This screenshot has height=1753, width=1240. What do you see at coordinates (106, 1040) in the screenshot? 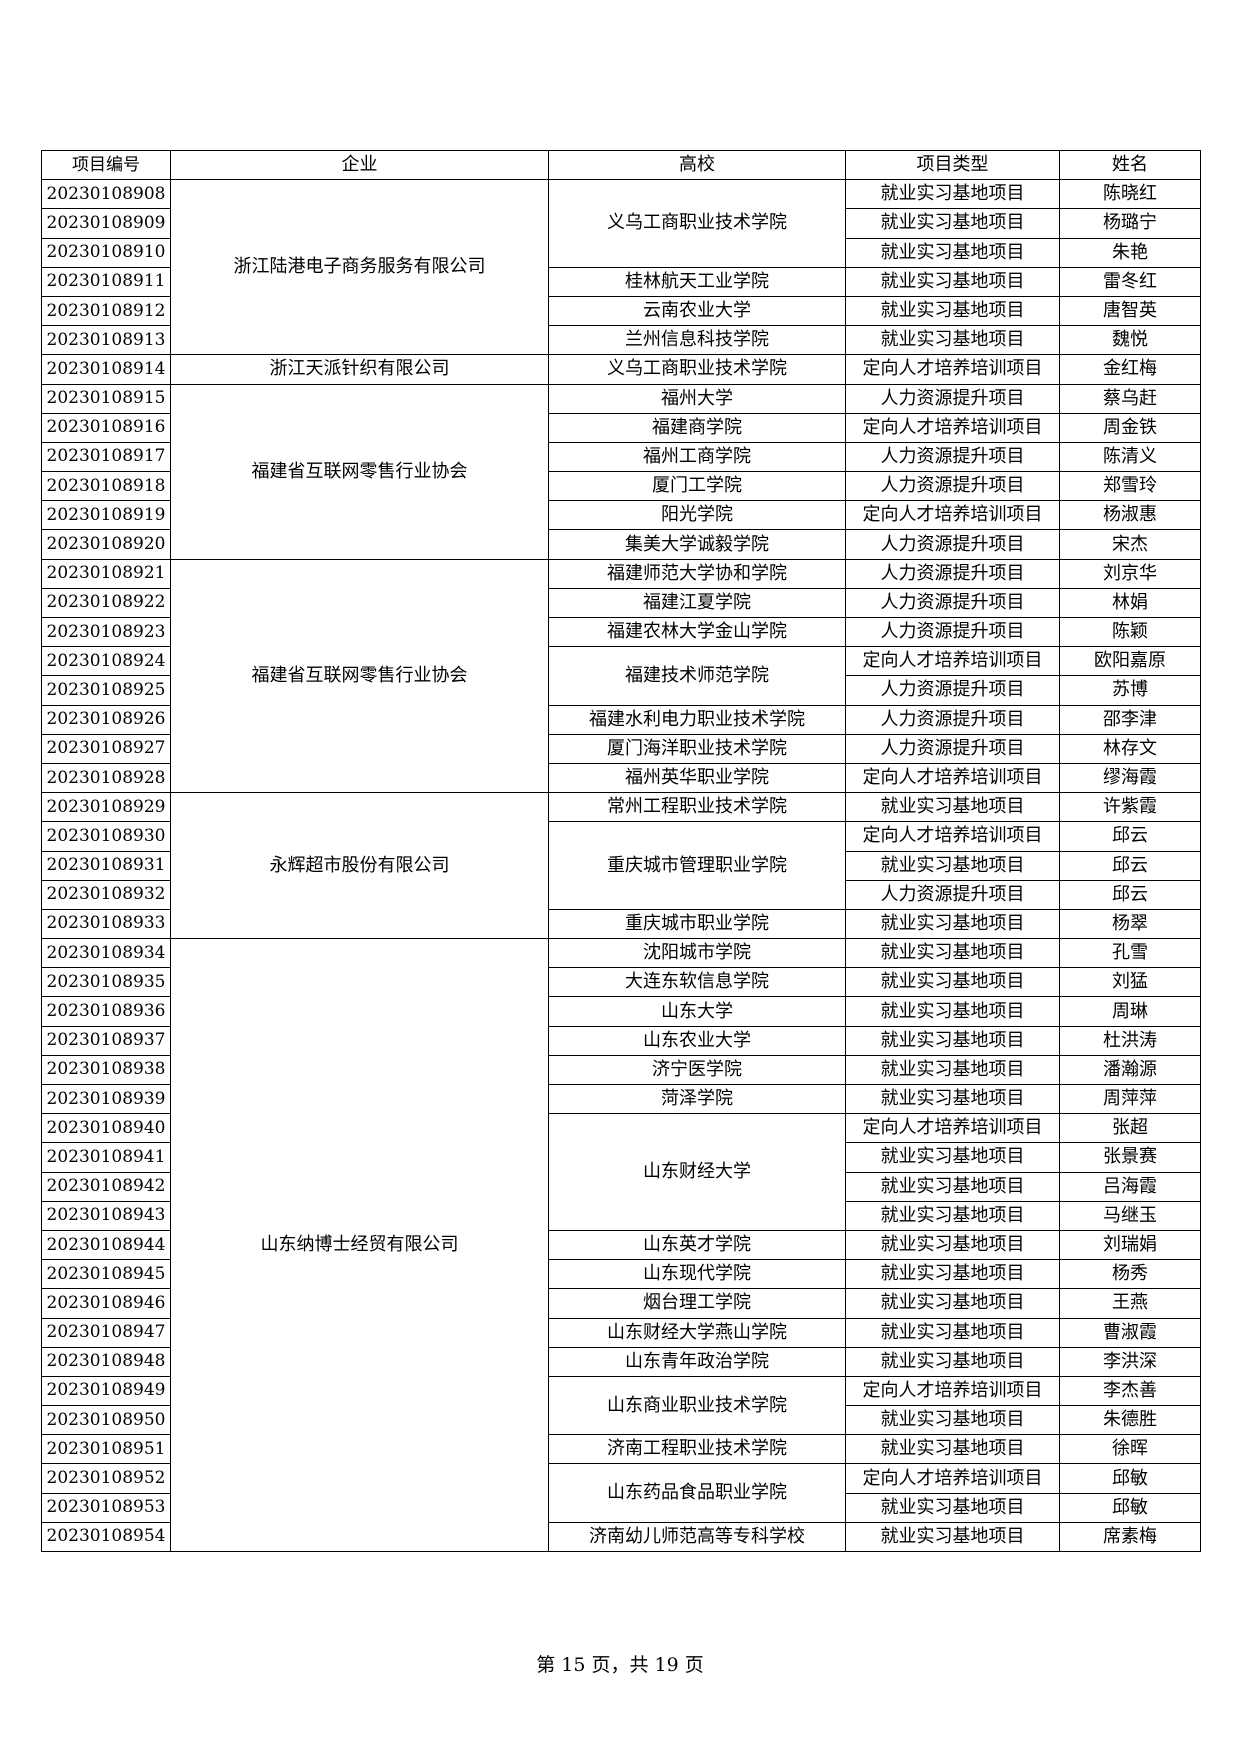
I see `project-id-cell: 20230108937` at bounding box center [106, 1040].